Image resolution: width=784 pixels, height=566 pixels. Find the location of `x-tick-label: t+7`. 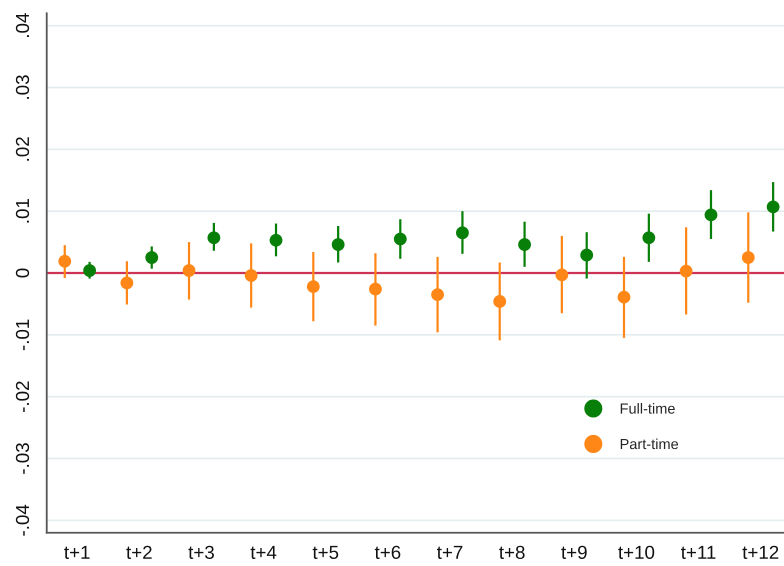

x-tick-label: t+7 is located at coordinates (449, 552).